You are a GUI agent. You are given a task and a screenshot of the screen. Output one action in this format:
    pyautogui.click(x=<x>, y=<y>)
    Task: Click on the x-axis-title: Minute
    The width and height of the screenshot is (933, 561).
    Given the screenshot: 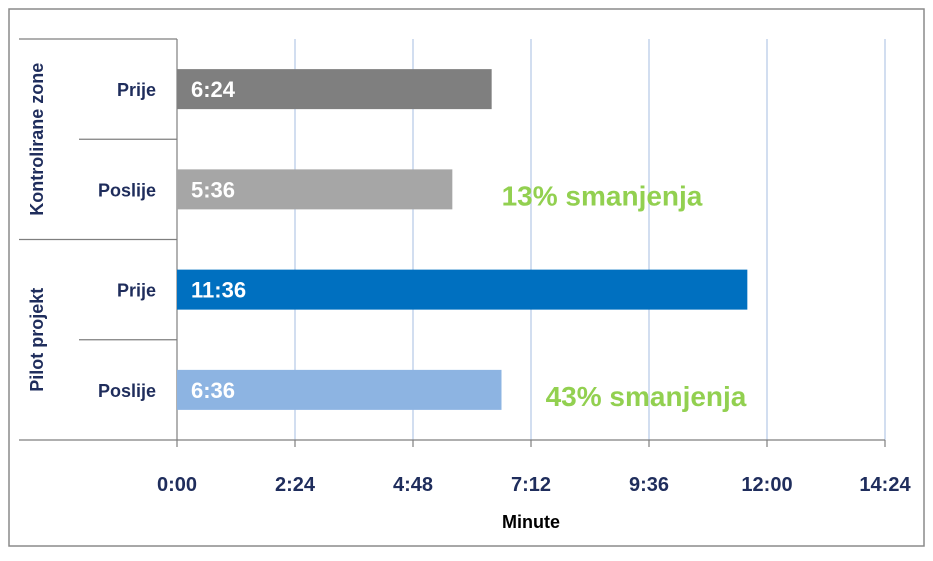 What is the action you would take?
    pyautogui.click(x=531, y=522)
    